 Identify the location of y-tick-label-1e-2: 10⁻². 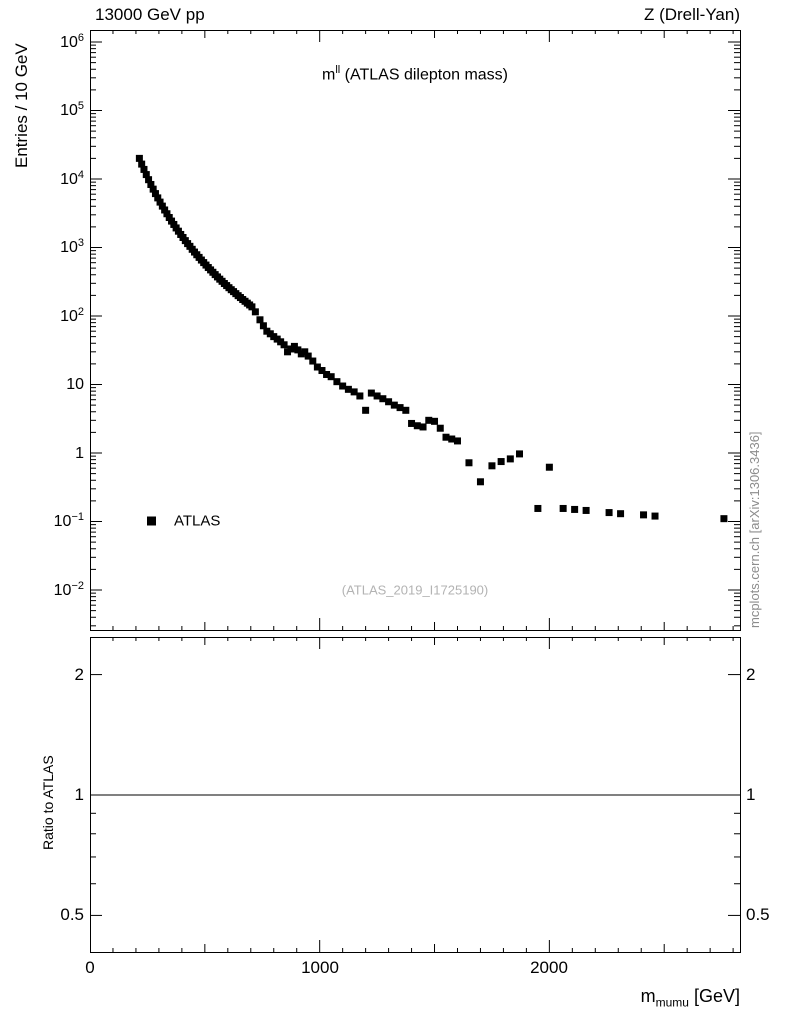
(68, 589).